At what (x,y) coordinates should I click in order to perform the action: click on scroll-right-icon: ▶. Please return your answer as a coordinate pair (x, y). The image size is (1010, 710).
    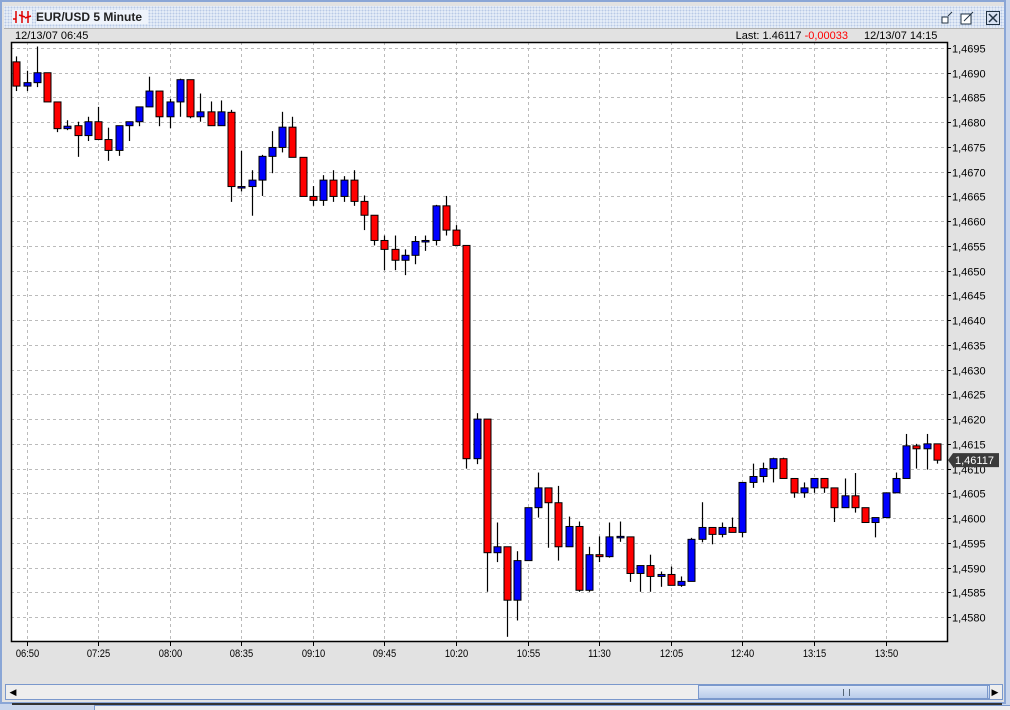
    Looking at the image, I should click on (994, 692).